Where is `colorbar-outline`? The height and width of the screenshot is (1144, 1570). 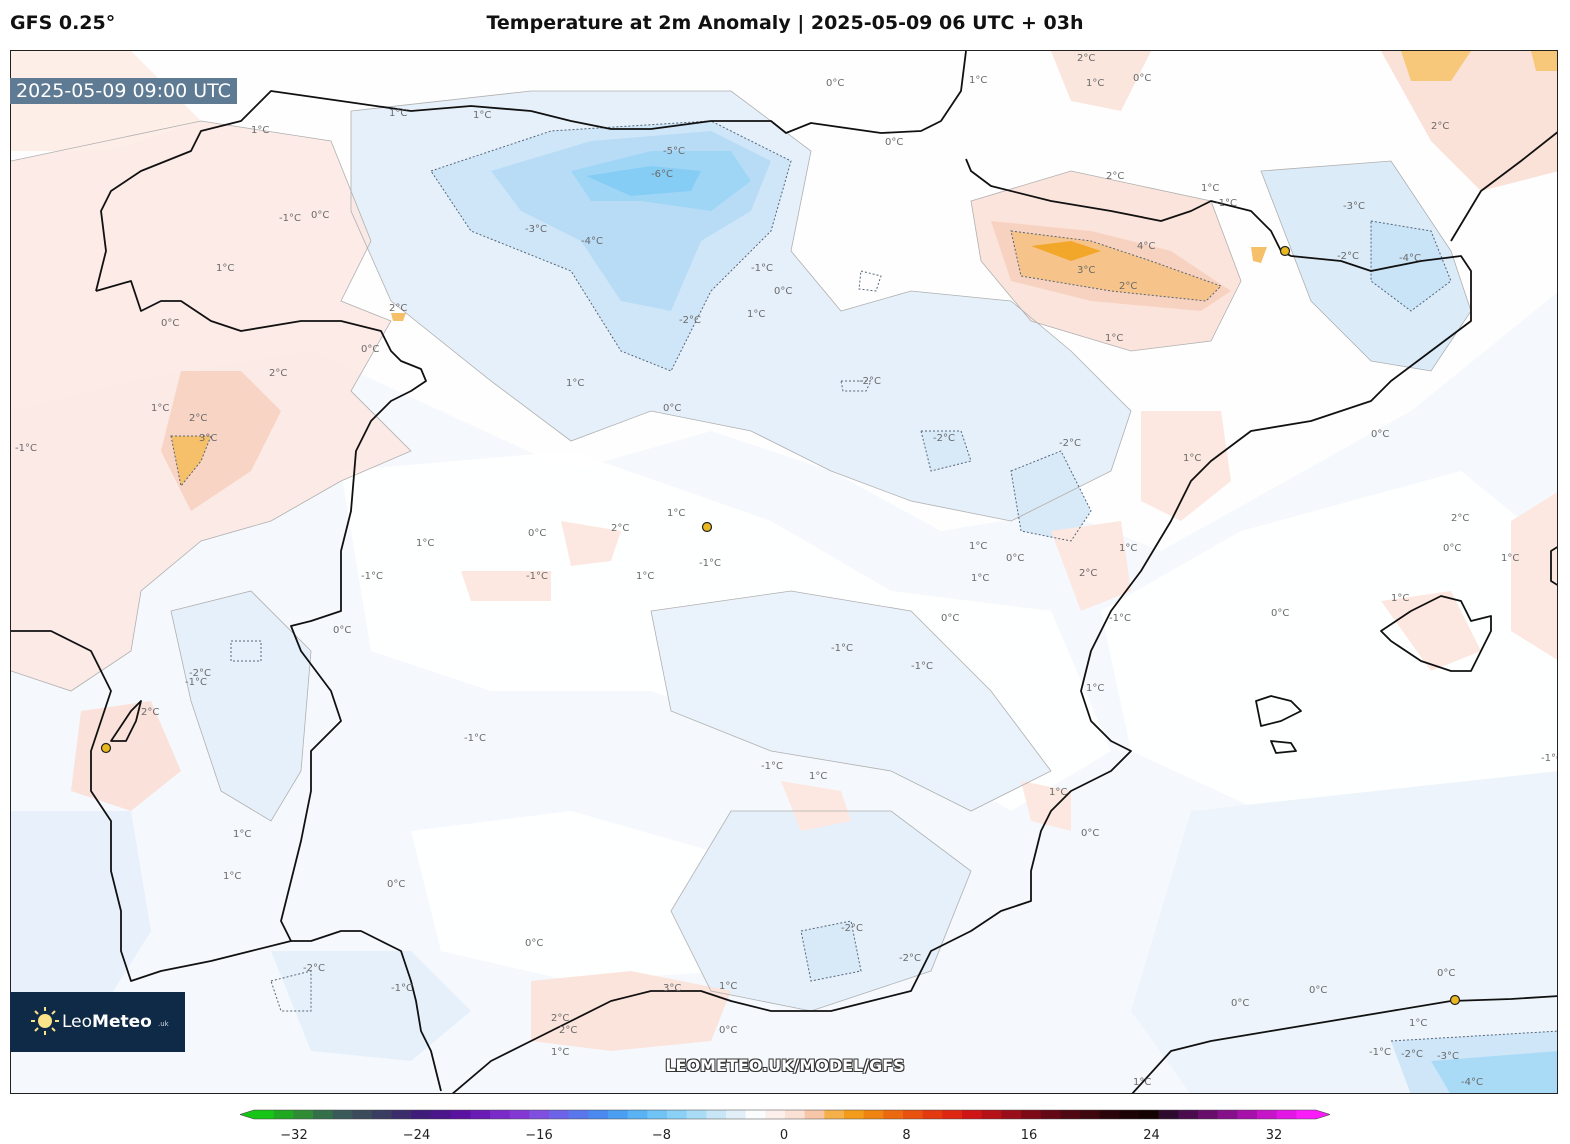 colorbar-outline is located at coordinates (785, 1114).